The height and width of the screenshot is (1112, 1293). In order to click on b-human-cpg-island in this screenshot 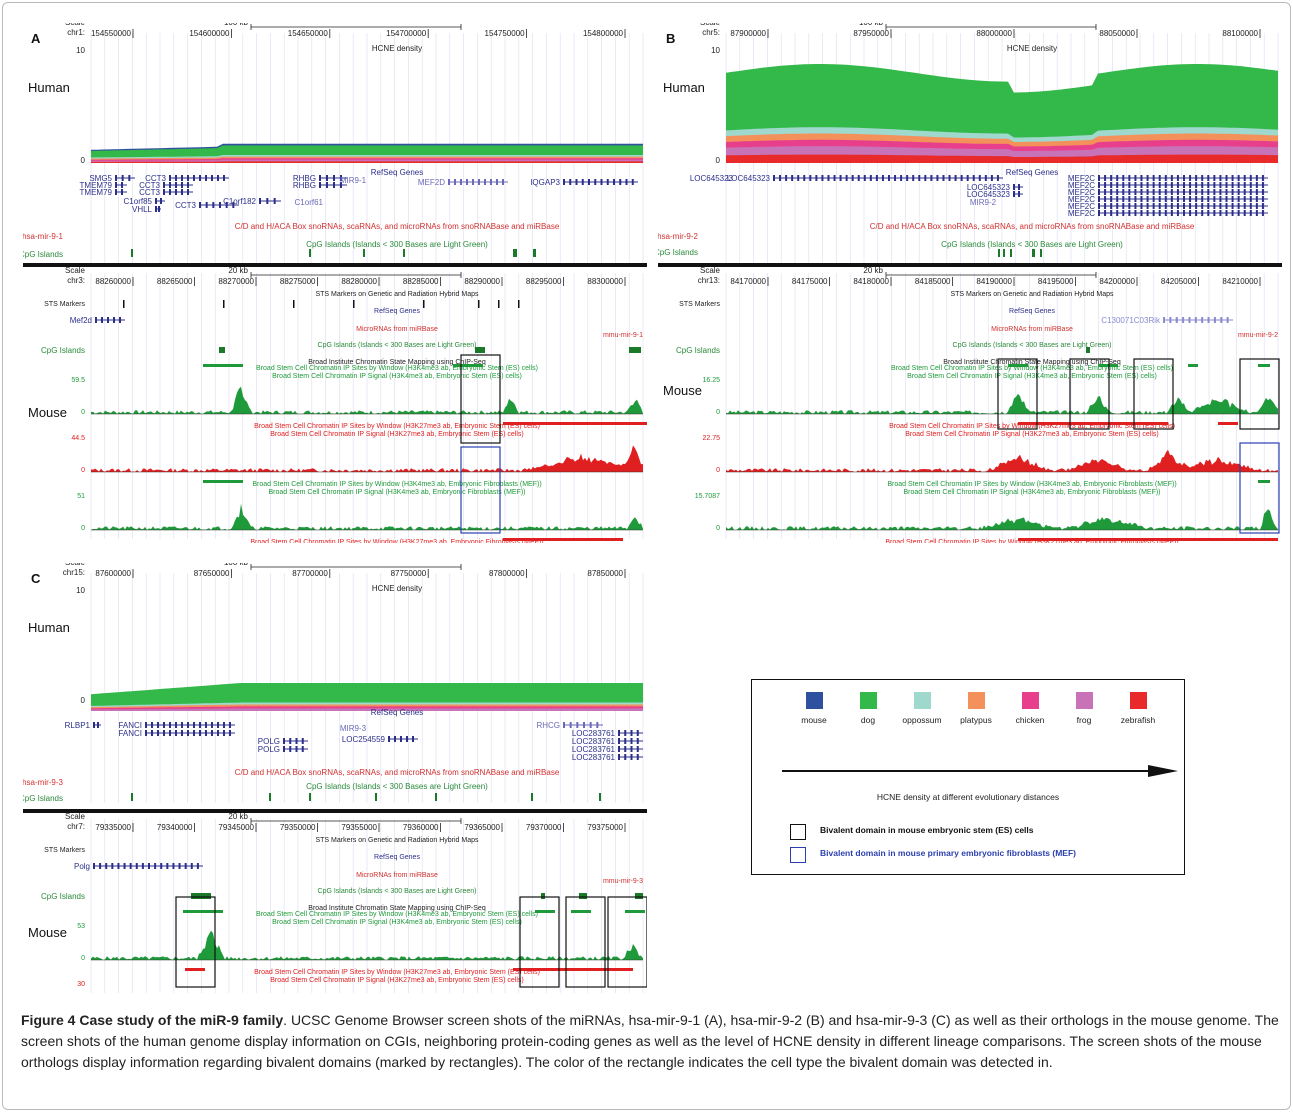, I will do `click(1041, 253)`.